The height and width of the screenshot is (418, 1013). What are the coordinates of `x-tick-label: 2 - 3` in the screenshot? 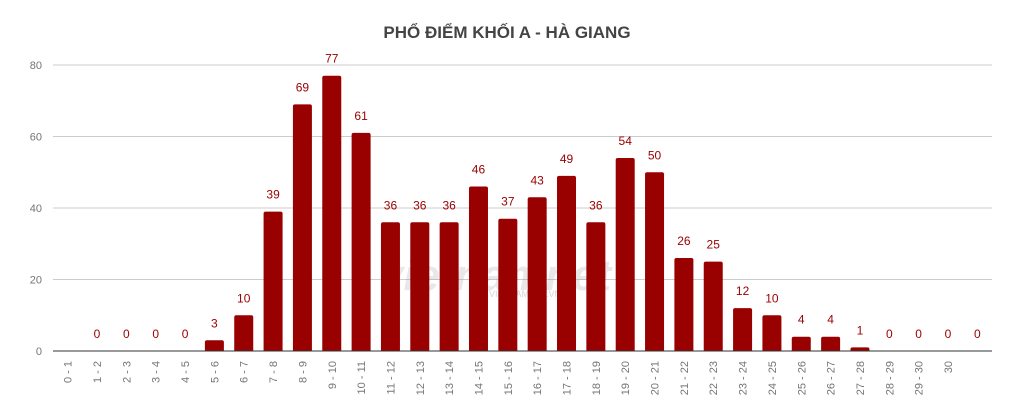 It's located at (127, 372).